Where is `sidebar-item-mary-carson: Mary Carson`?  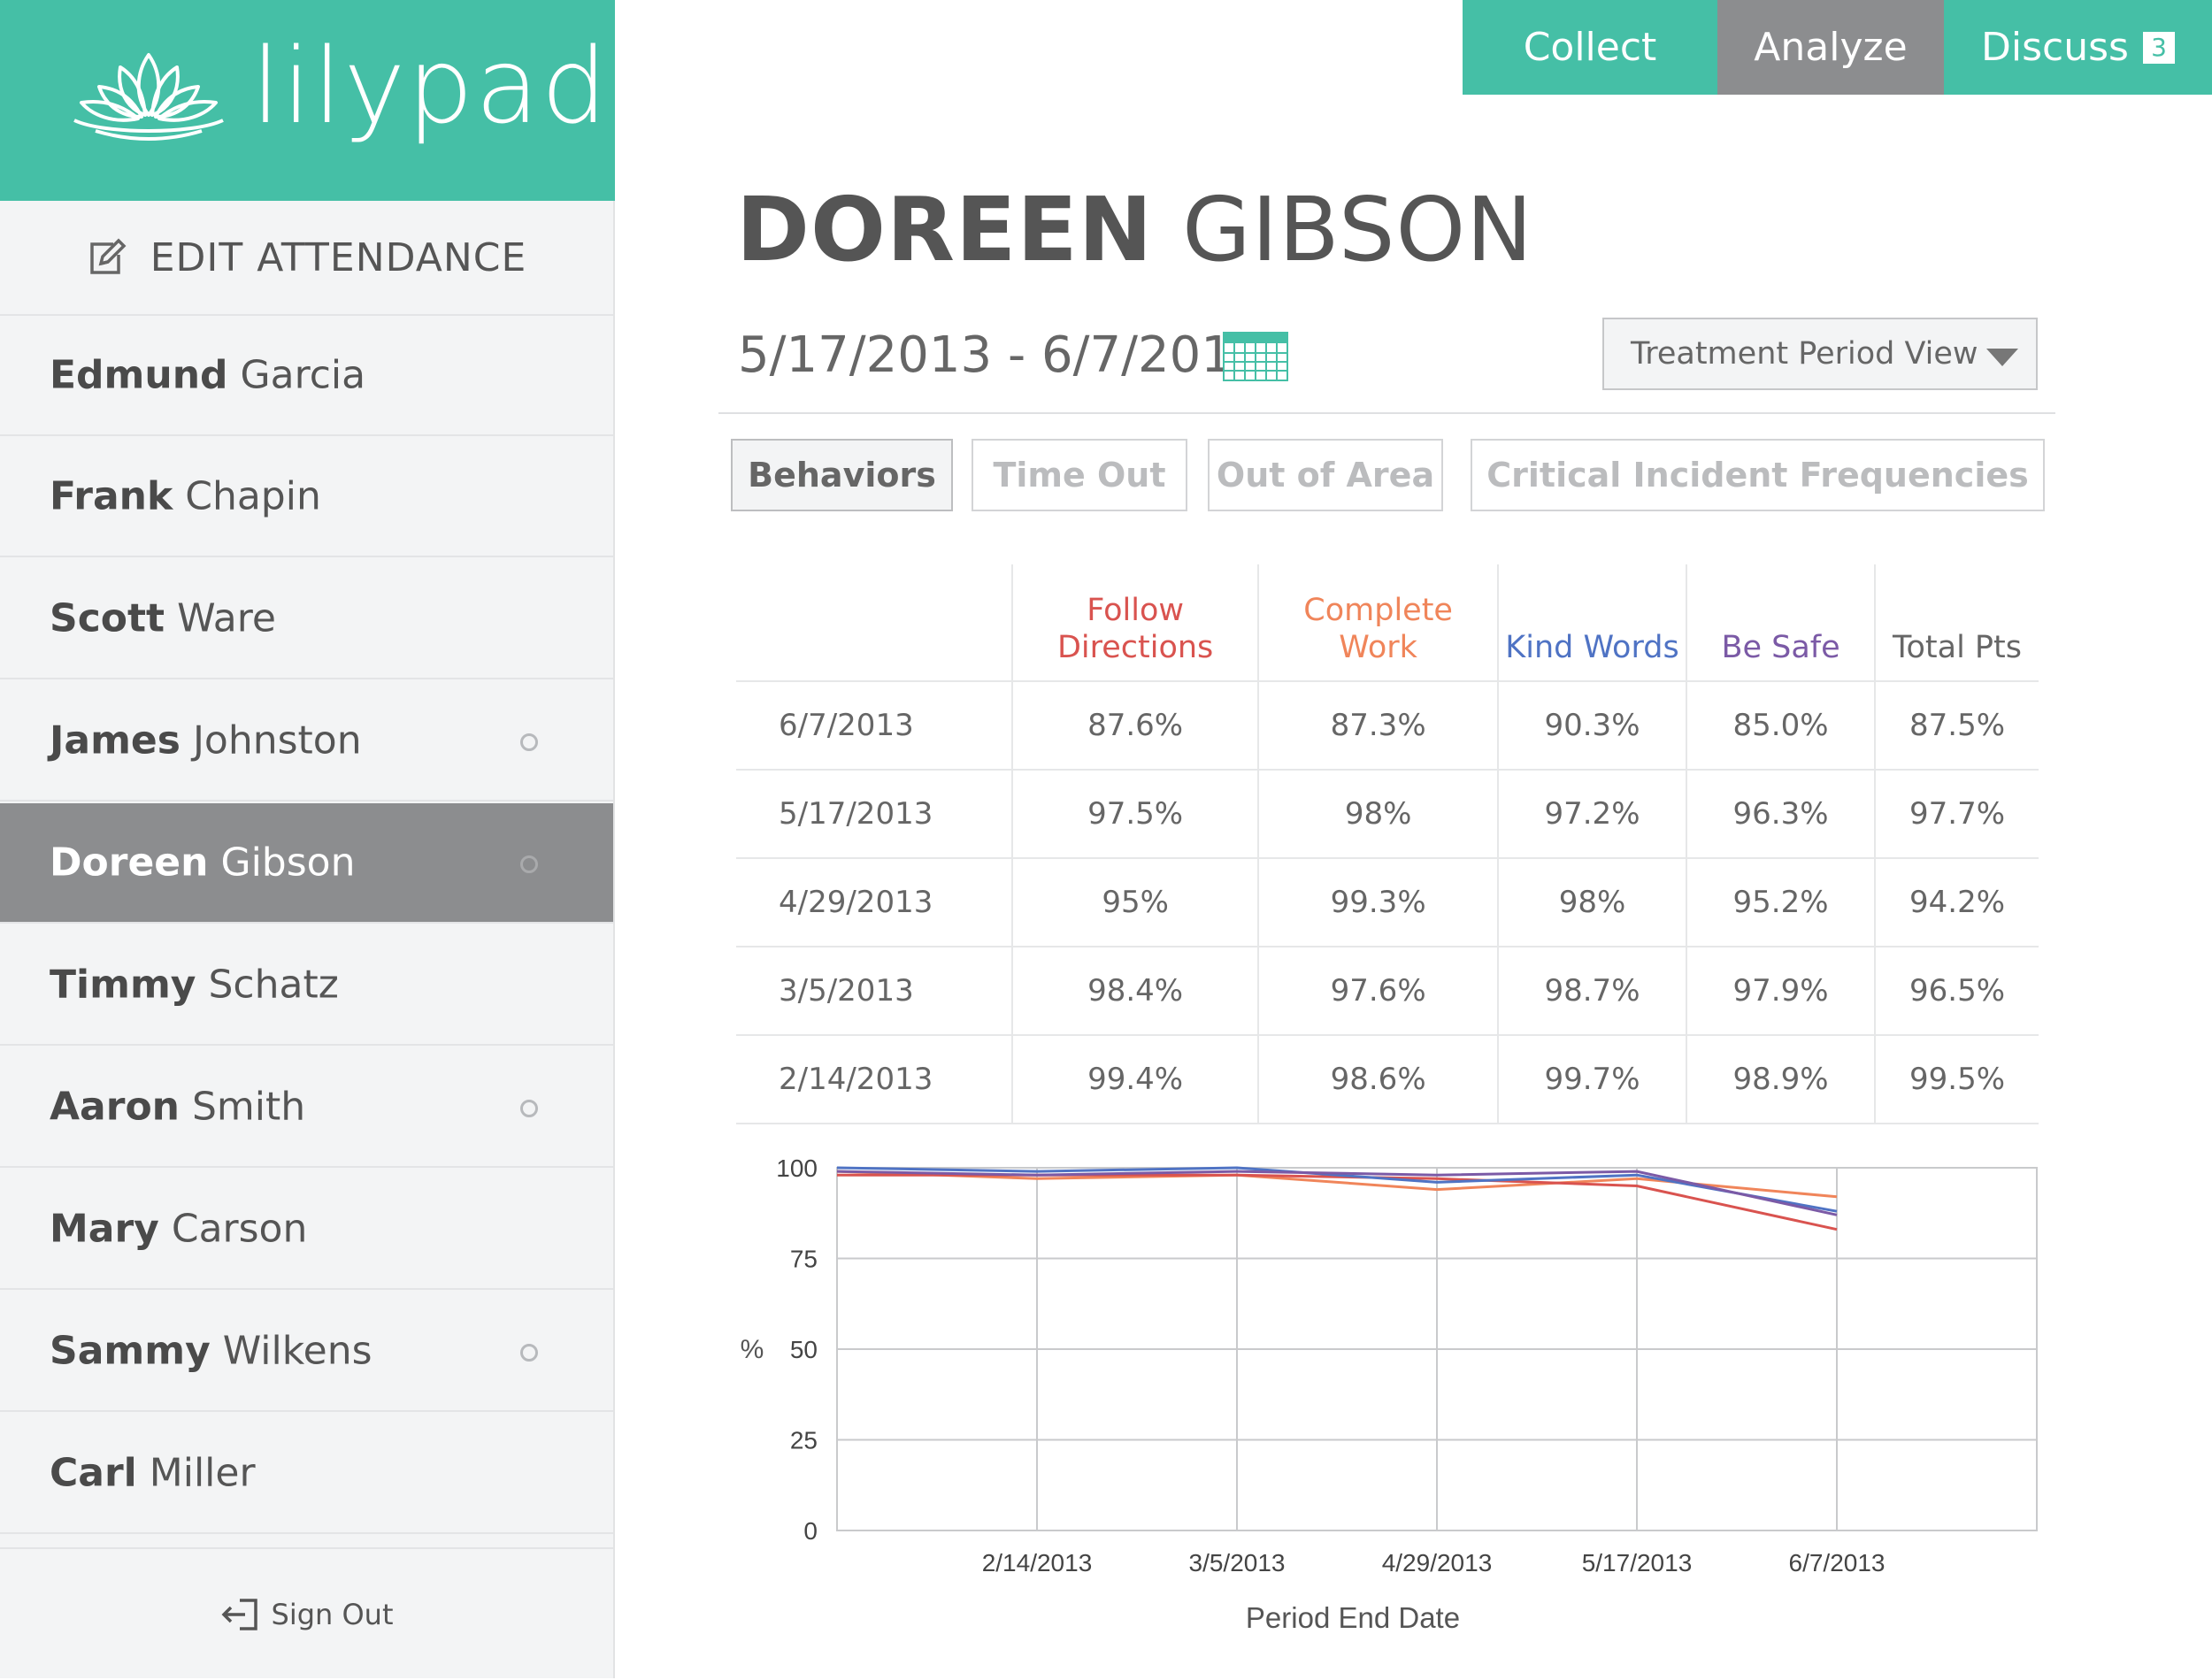 sidebar-item-mary-carson: Mary Carson is located at coordinates (306, 1230).